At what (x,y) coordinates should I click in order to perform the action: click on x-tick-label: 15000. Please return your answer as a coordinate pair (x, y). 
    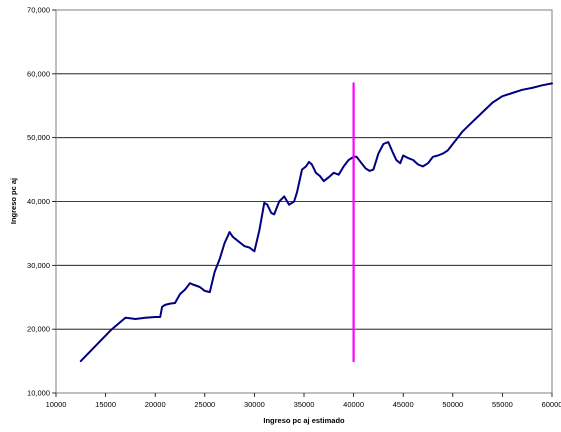
    Looking at the image, I should click on (105, 404).